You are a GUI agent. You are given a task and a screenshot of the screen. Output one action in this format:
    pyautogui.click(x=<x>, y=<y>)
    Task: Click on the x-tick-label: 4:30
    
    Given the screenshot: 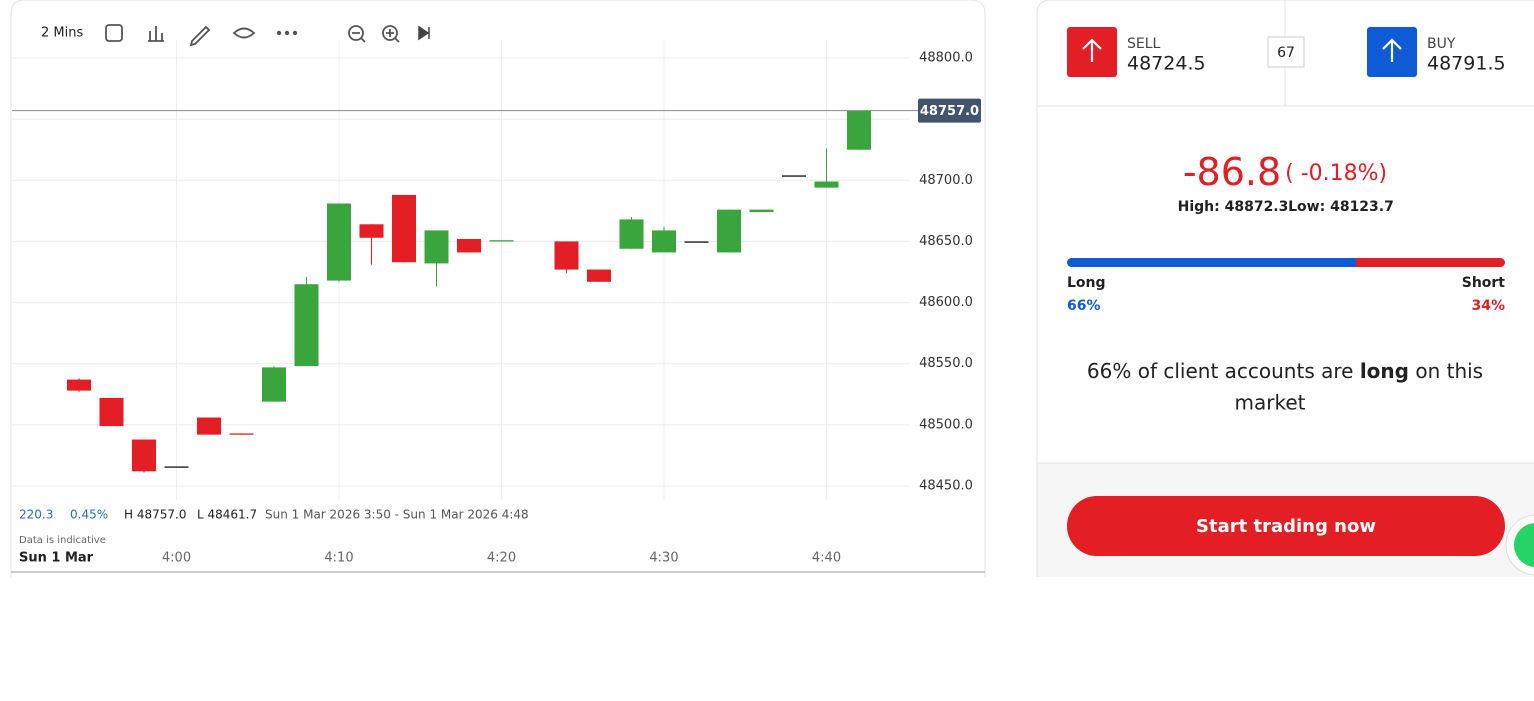 What is the action you would take?
    pyautogui.click(x=663, y=558)
    